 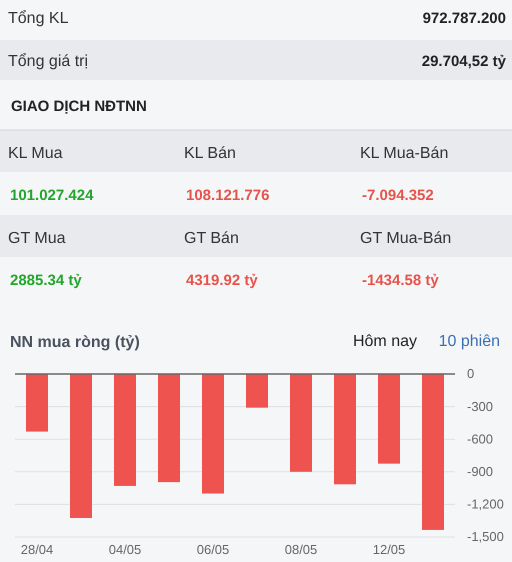 I want to click on y-tick-label: -1,200, so click(x=485, y=504).